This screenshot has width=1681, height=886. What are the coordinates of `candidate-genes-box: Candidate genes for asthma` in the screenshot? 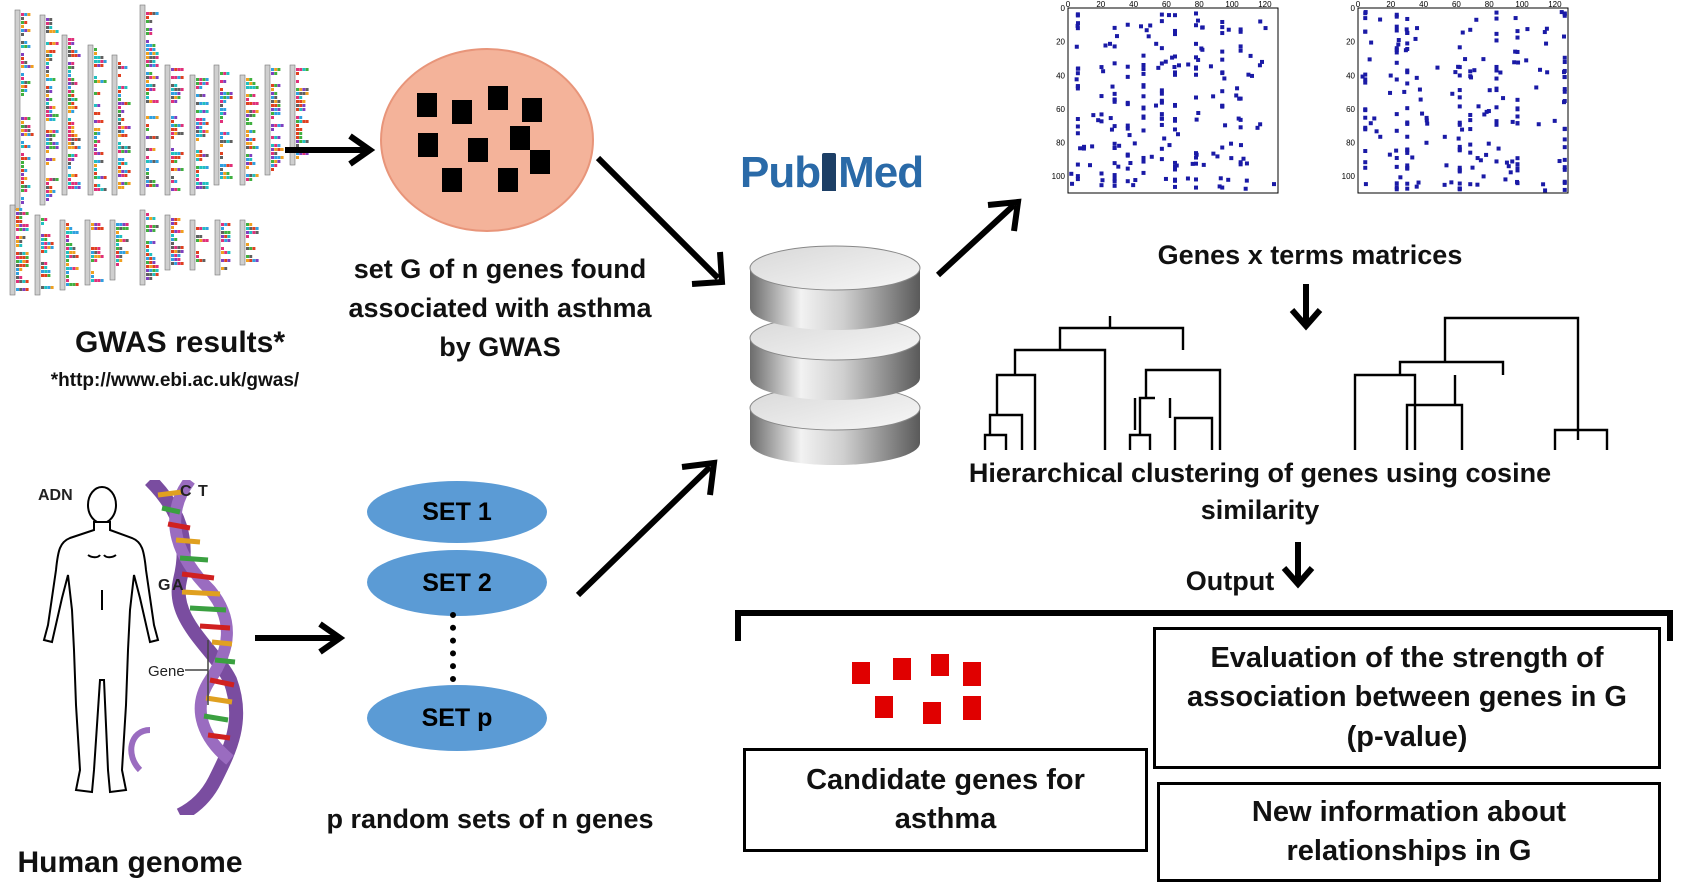 It's located at (945, 800).